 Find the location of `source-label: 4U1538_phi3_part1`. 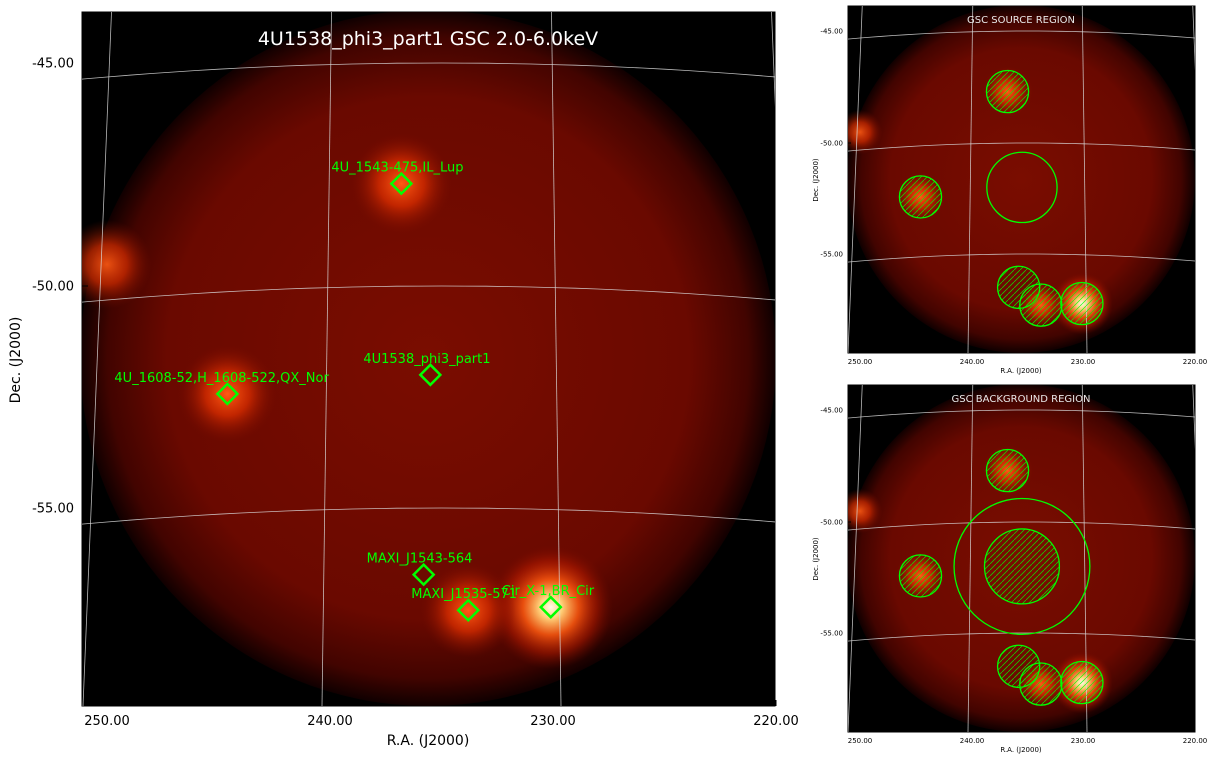

source-label: 4U1538_phi3_part1 is located at coordinates (426, 359).